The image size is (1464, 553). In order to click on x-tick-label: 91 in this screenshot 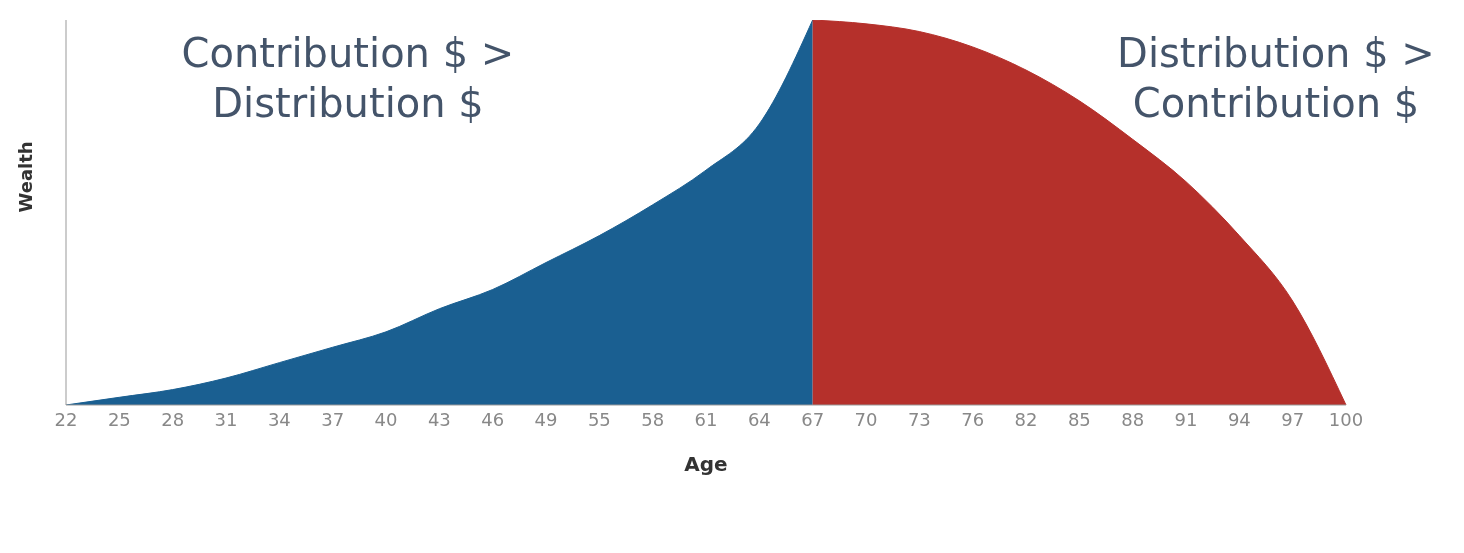, I will do `click(1186, 419)`.